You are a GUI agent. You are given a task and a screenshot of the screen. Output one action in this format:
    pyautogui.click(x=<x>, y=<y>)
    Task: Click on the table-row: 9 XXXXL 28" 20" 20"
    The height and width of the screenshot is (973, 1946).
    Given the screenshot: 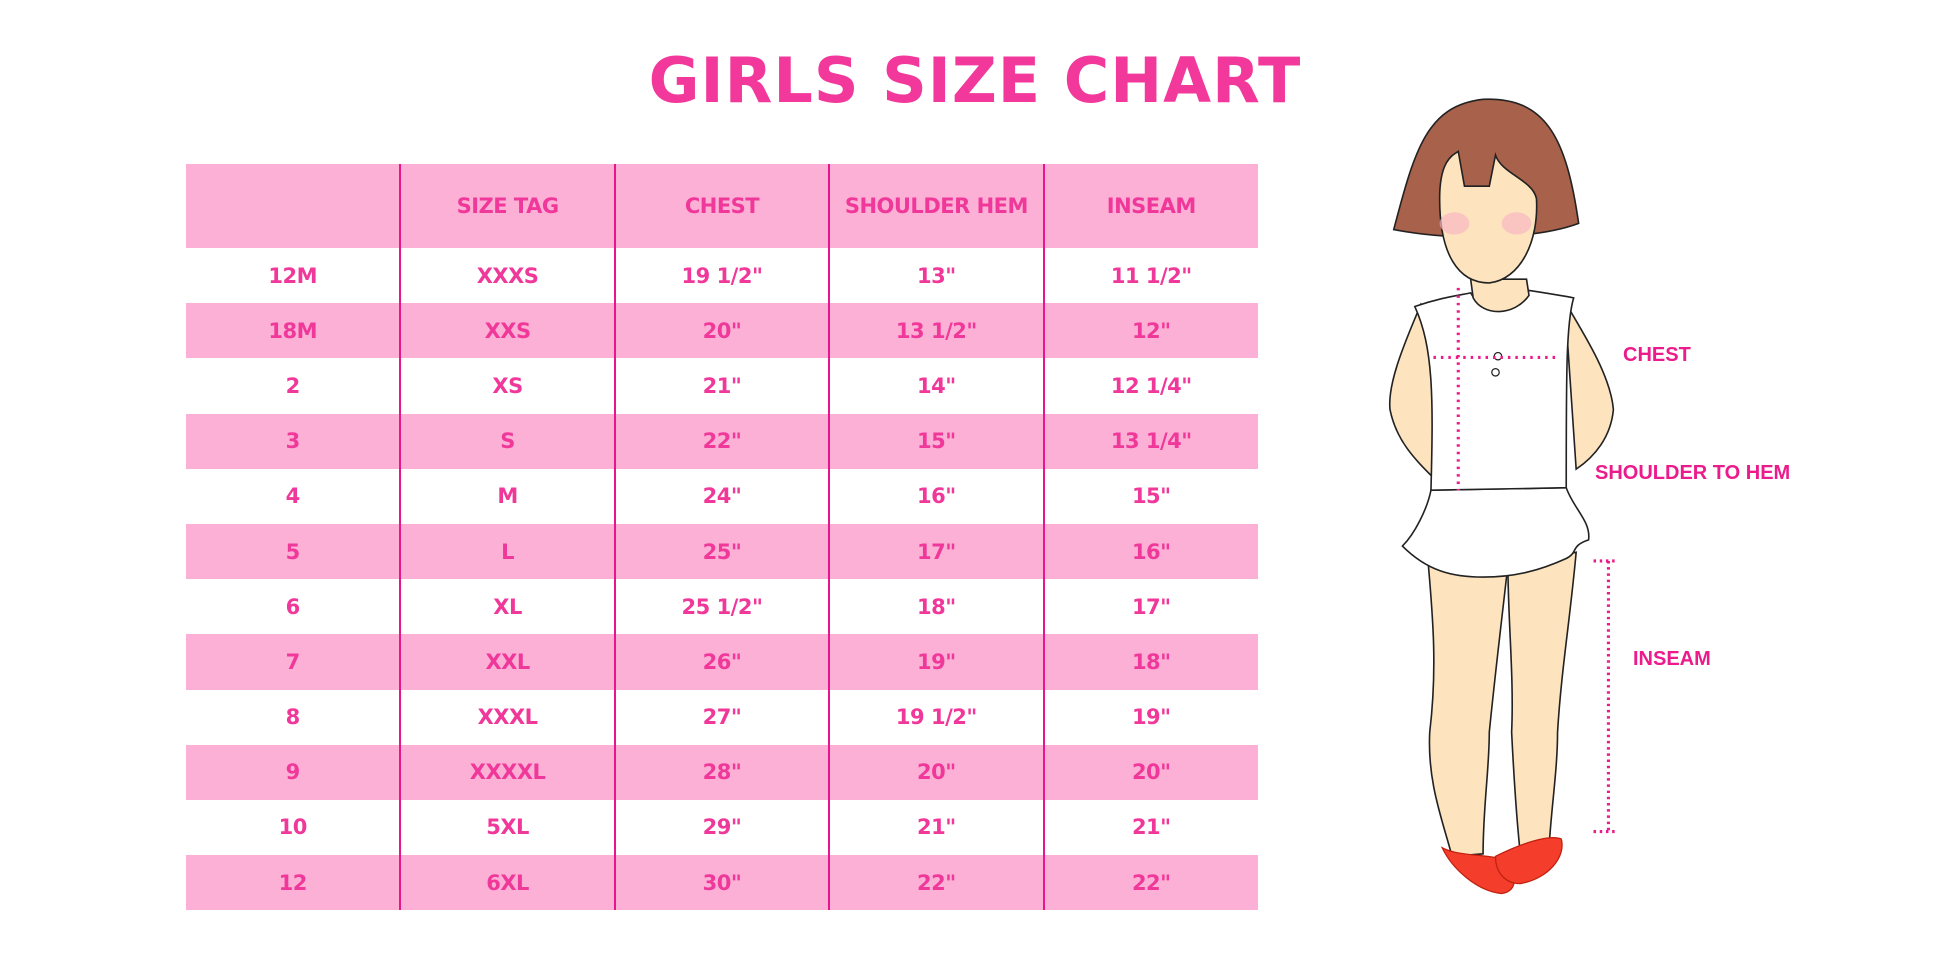 What is the action you would take?
    pyautogui.click(x=722, y=772)
    